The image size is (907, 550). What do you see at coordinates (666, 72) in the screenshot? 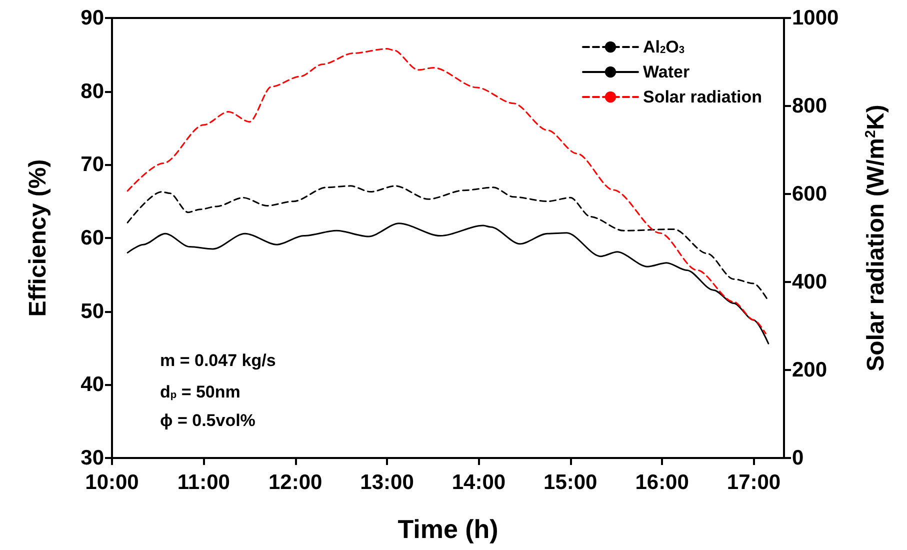
I see `legend-label: Water` at bounding box center [666, 72].